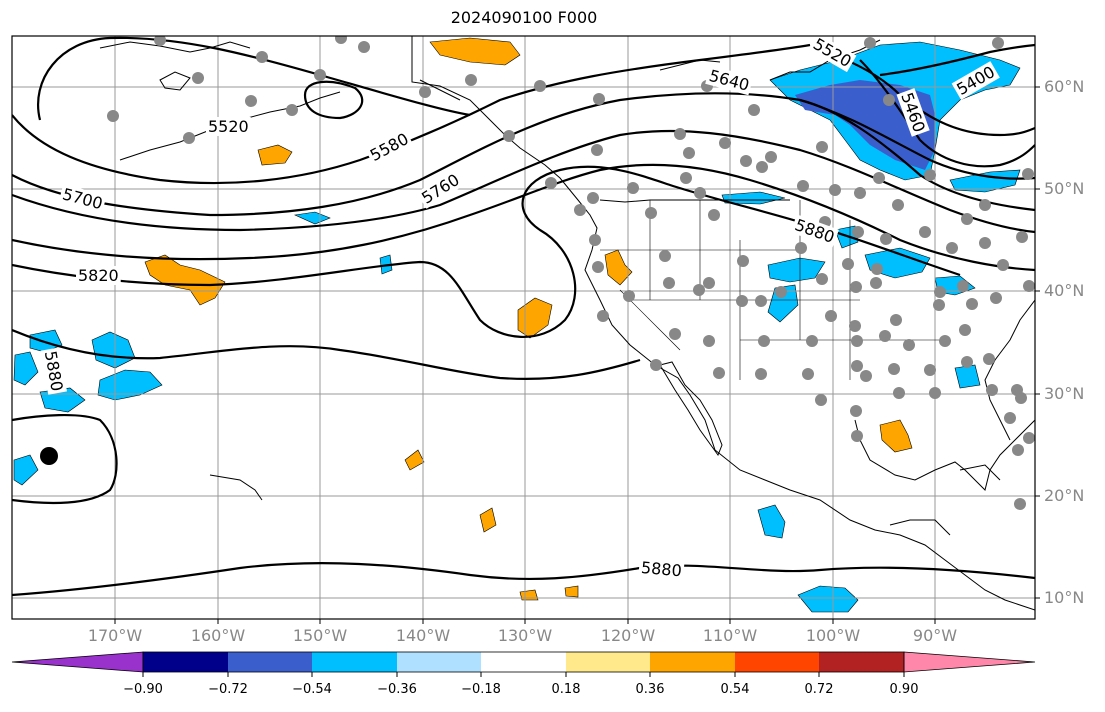  I want to click on lat-label: 30°N, so click(1064, 393).